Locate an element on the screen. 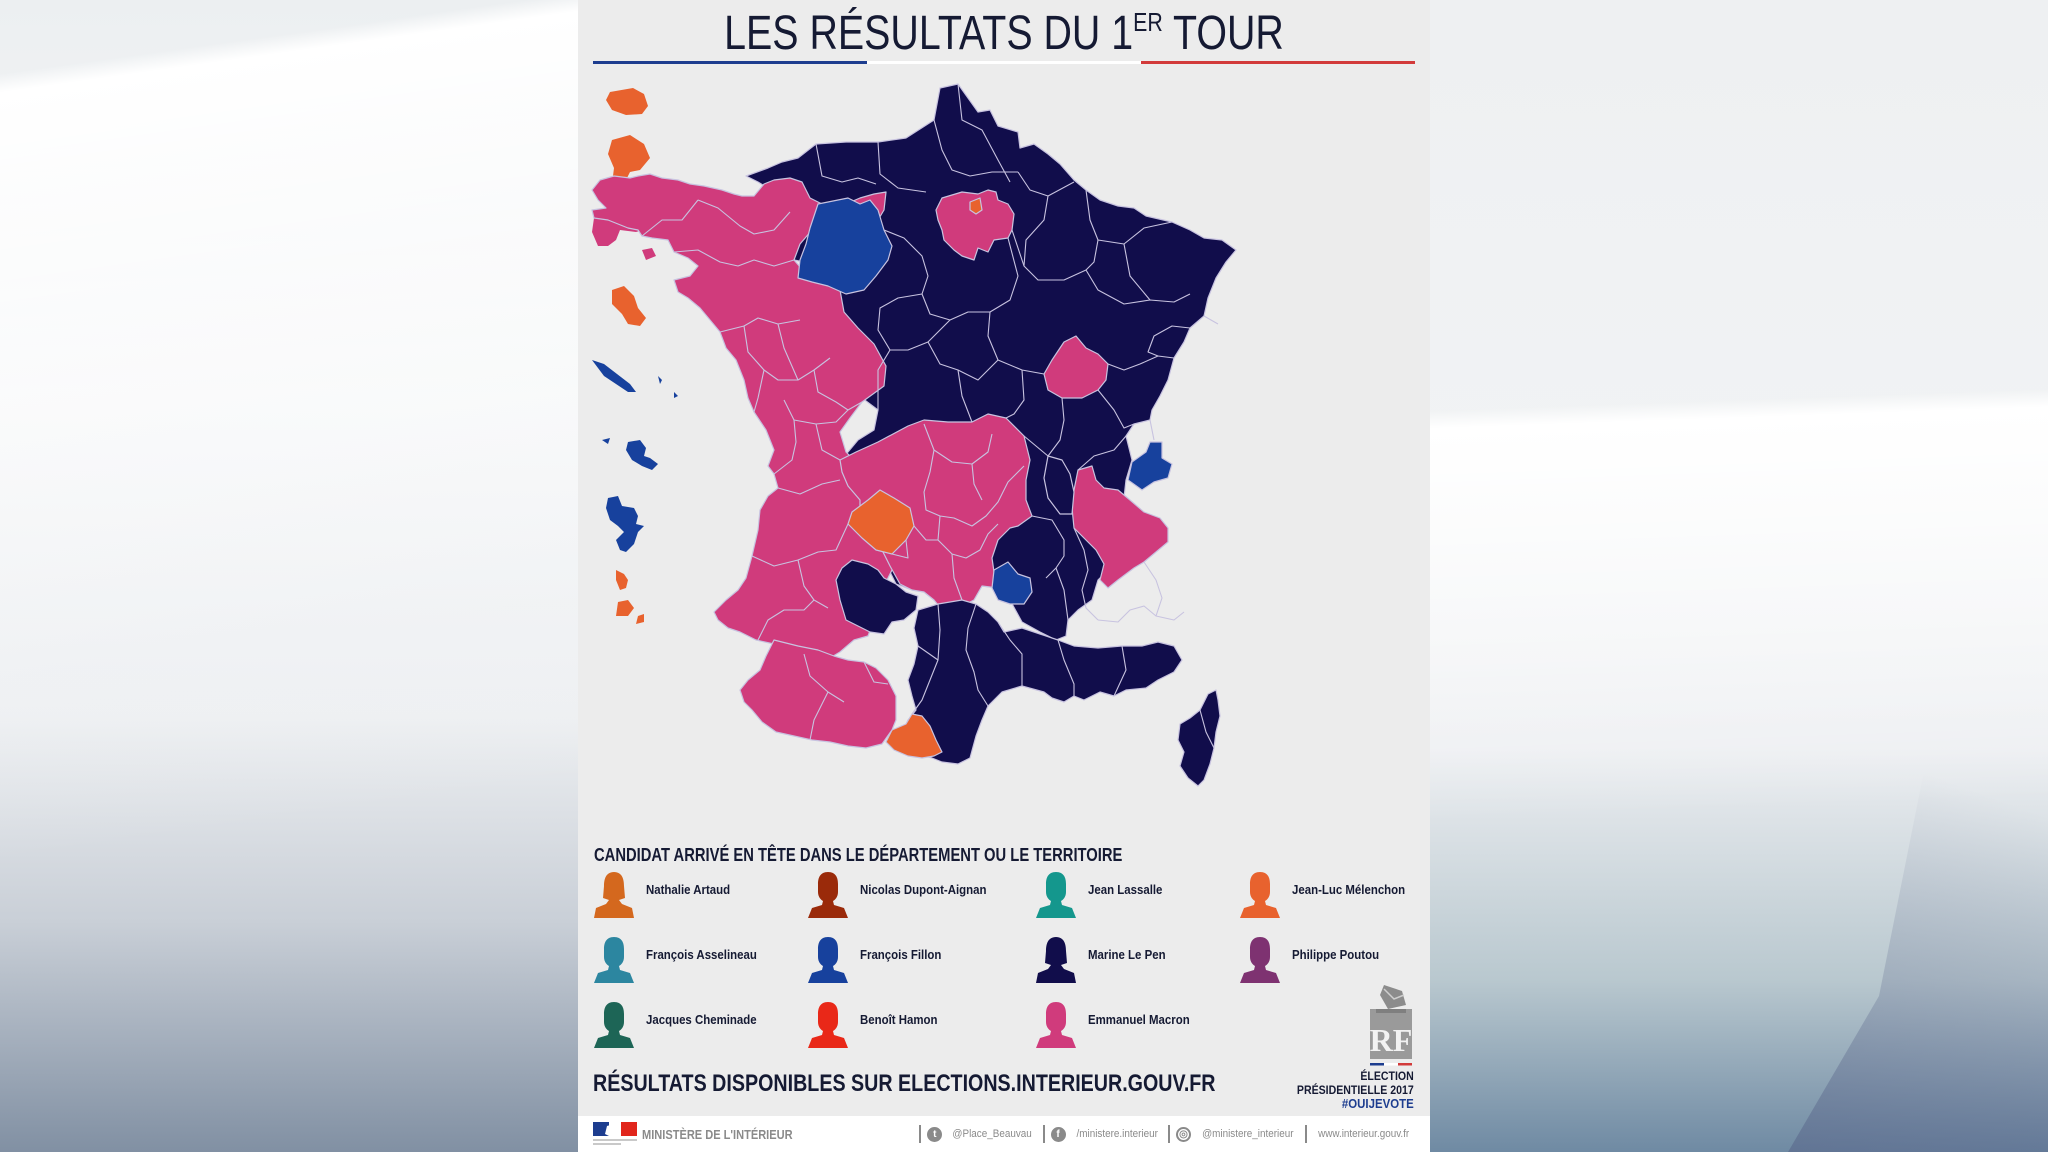 Image resolution: width=2048 pixels, height=1152 pixels. territory-nouvelle-caledonie-islet is located at coordinates (668, 387).